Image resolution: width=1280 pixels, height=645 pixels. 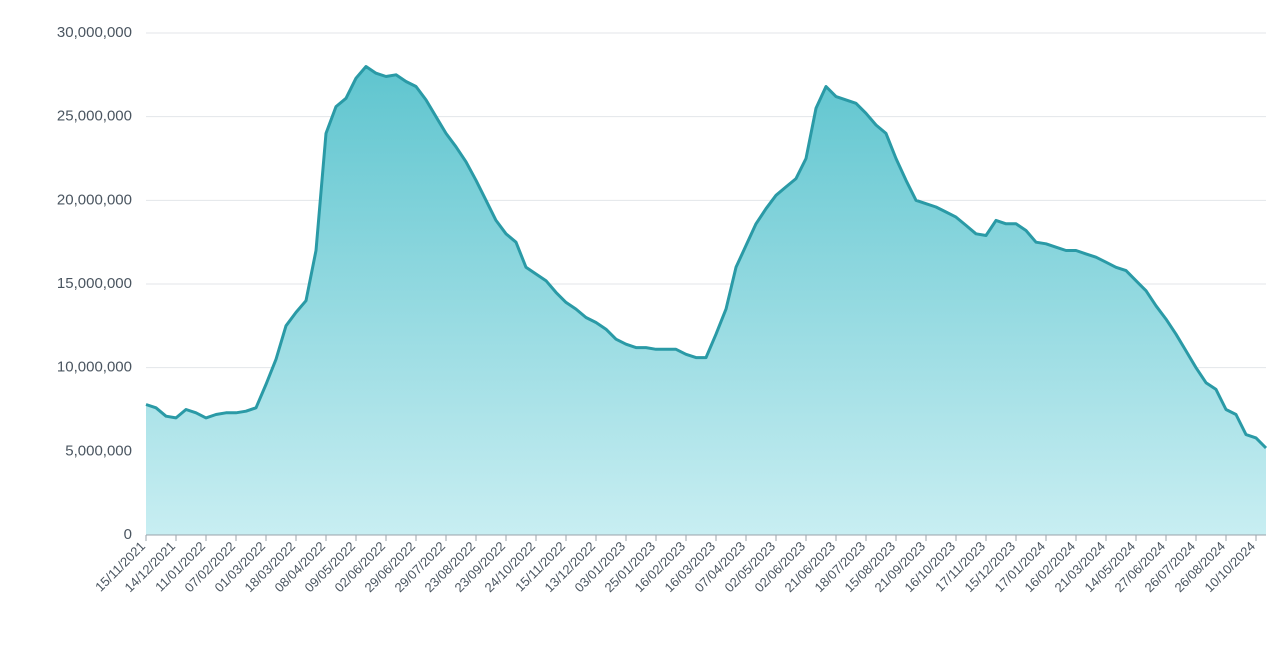 What do you see at coordinates (128, 534) in the screenshot?
I see `y-tick-label: 0` at bounding box center [128, 534].